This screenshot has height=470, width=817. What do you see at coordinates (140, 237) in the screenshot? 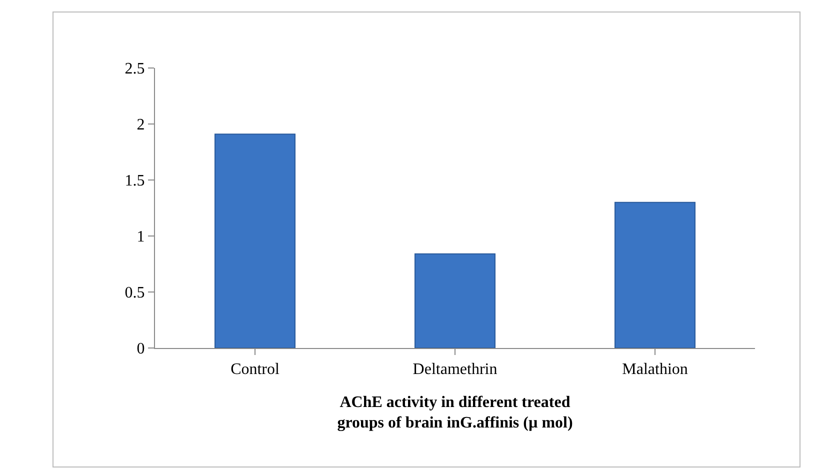
I see `y-tick-label: 1` at bounding box center [140, 237].